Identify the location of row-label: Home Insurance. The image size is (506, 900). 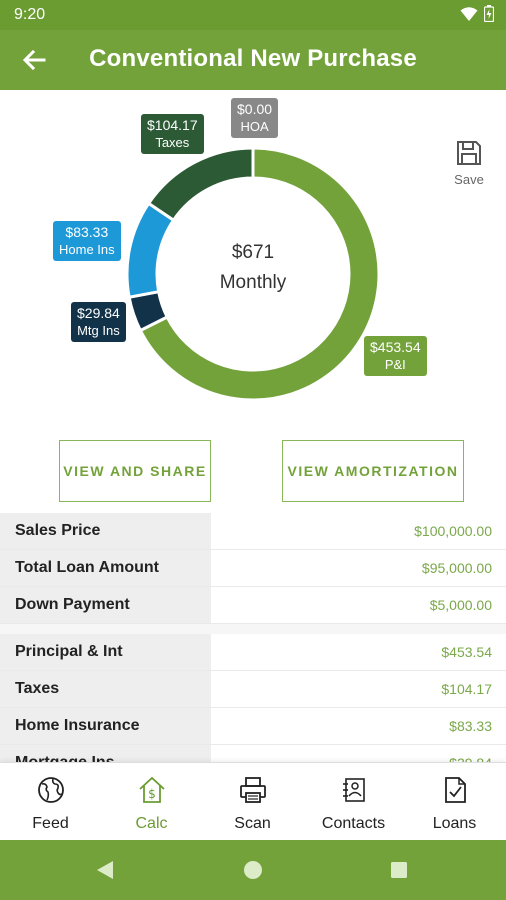
(105, 726).